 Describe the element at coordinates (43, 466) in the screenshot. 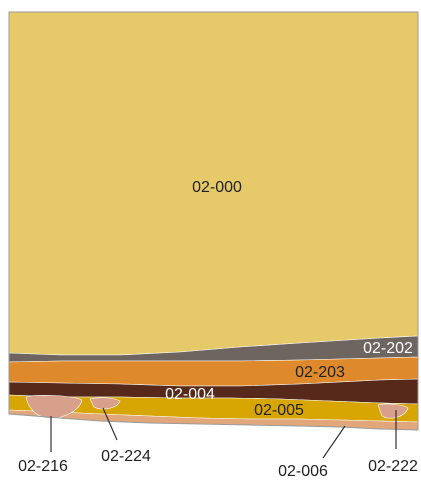

I see `label-02-216: 02-216` at that location.